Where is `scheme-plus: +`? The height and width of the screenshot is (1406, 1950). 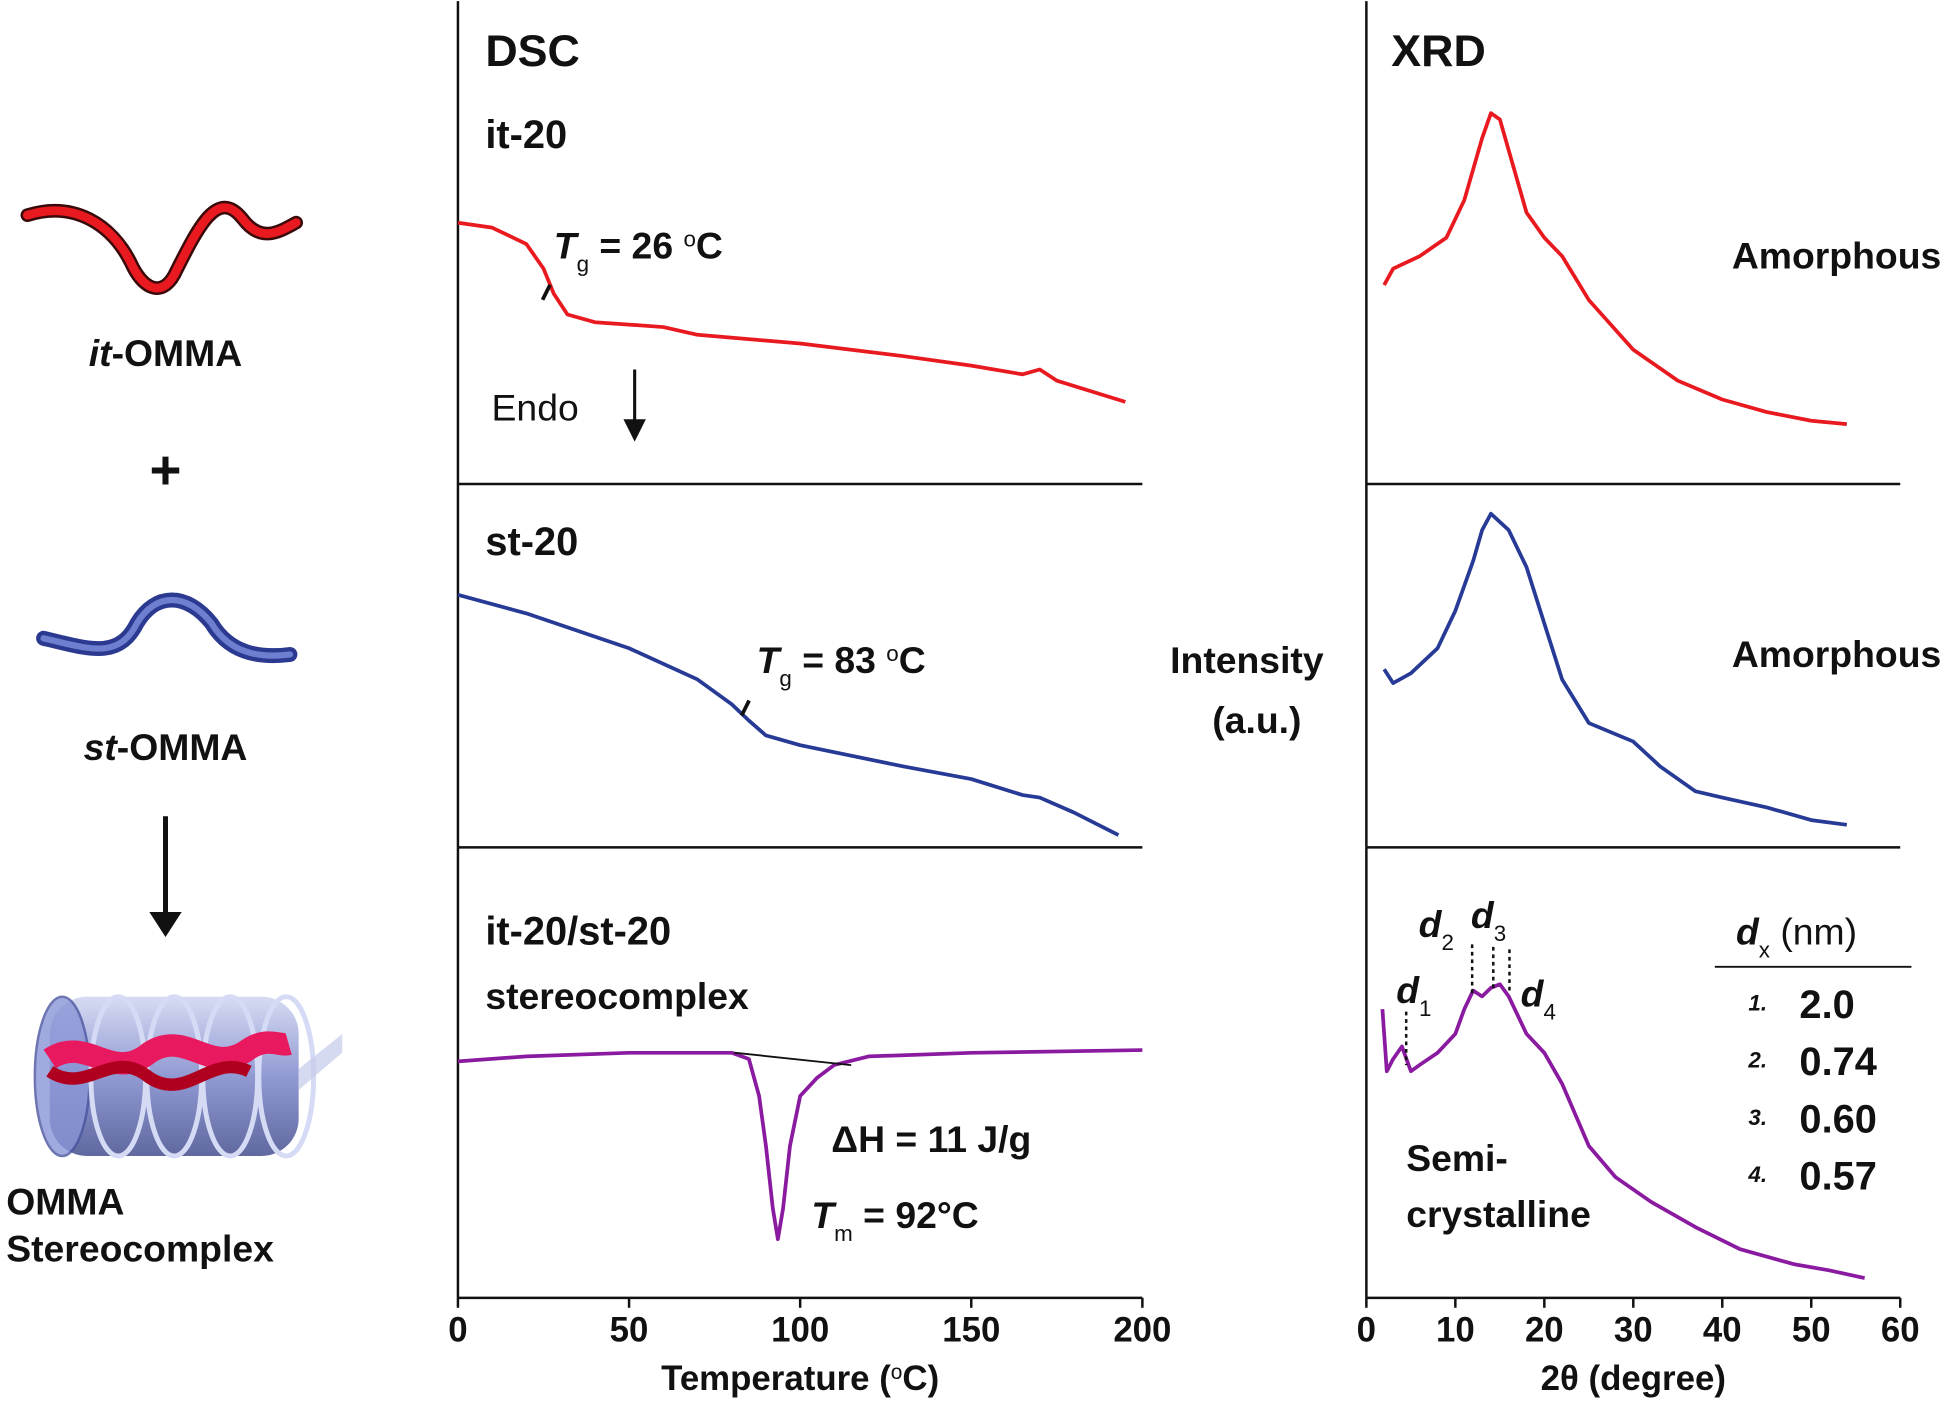 scheme-plus: + is located at coordinates (166, 470).